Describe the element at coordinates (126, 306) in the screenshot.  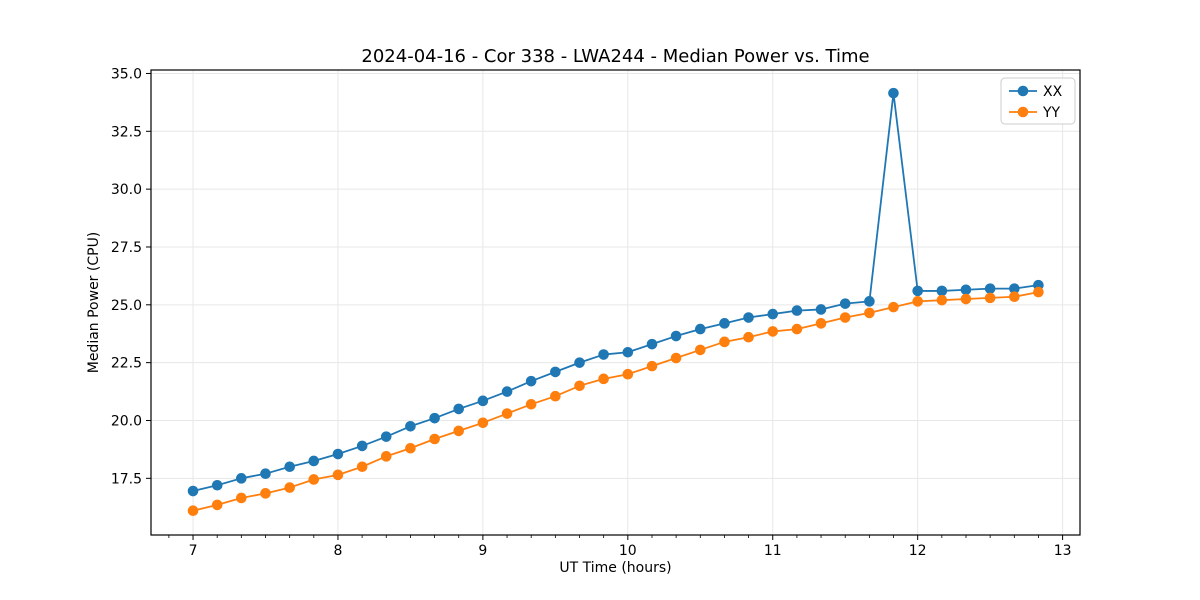
I see `y-tick-label: 25.0` at that location.